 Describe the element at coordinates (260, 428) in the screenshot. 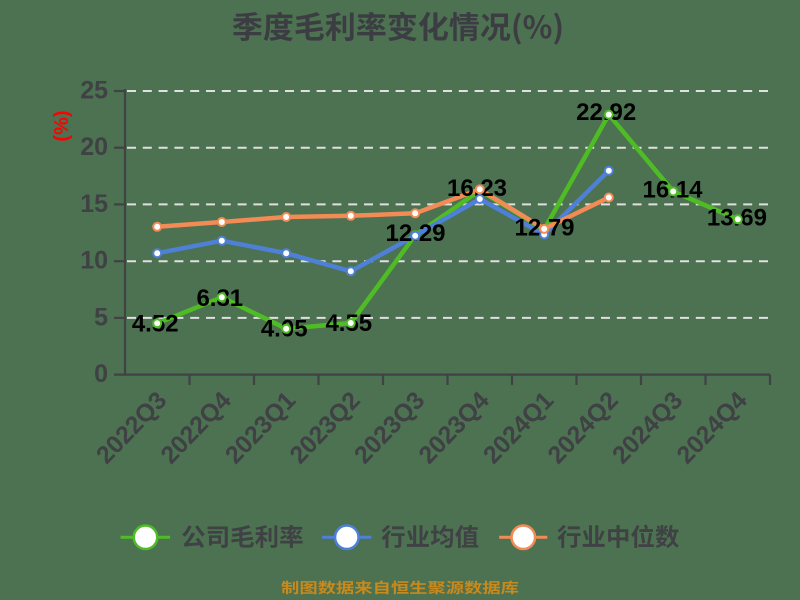

I see `svg-text: 2023Q1` at that location.